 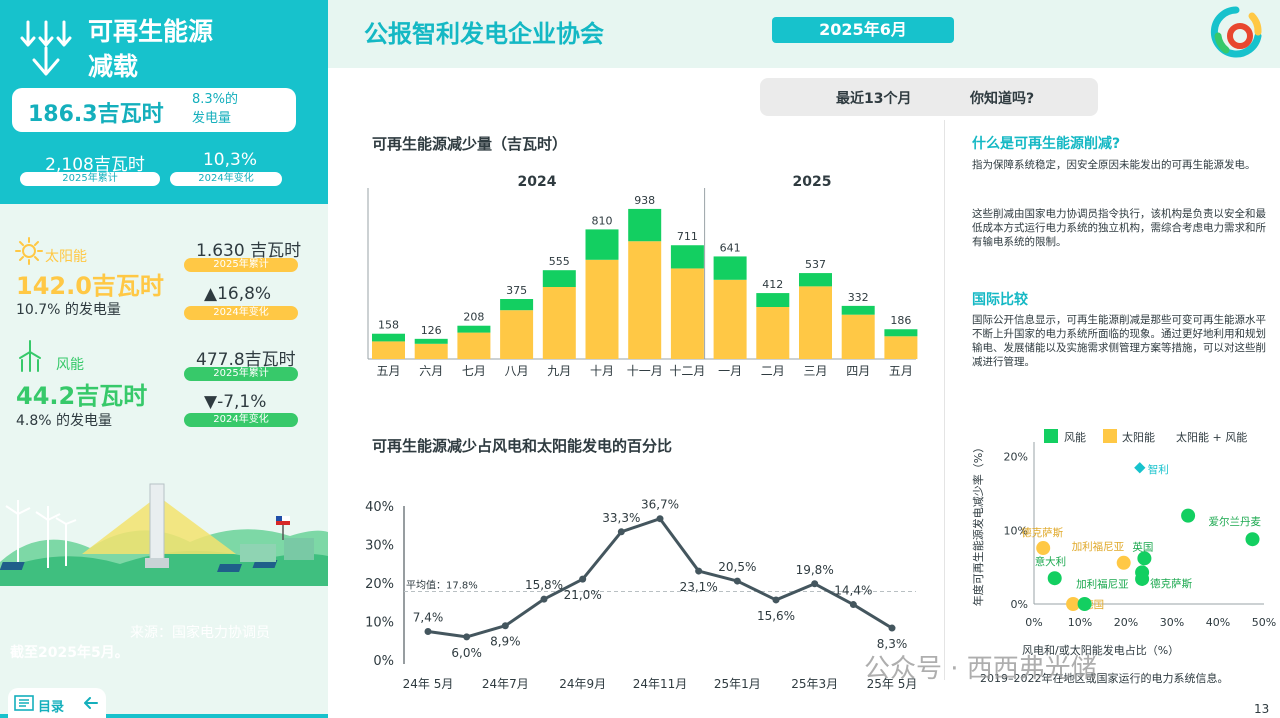 I want to click on line-value-label: 15,6%, so click(x=776, y=616).